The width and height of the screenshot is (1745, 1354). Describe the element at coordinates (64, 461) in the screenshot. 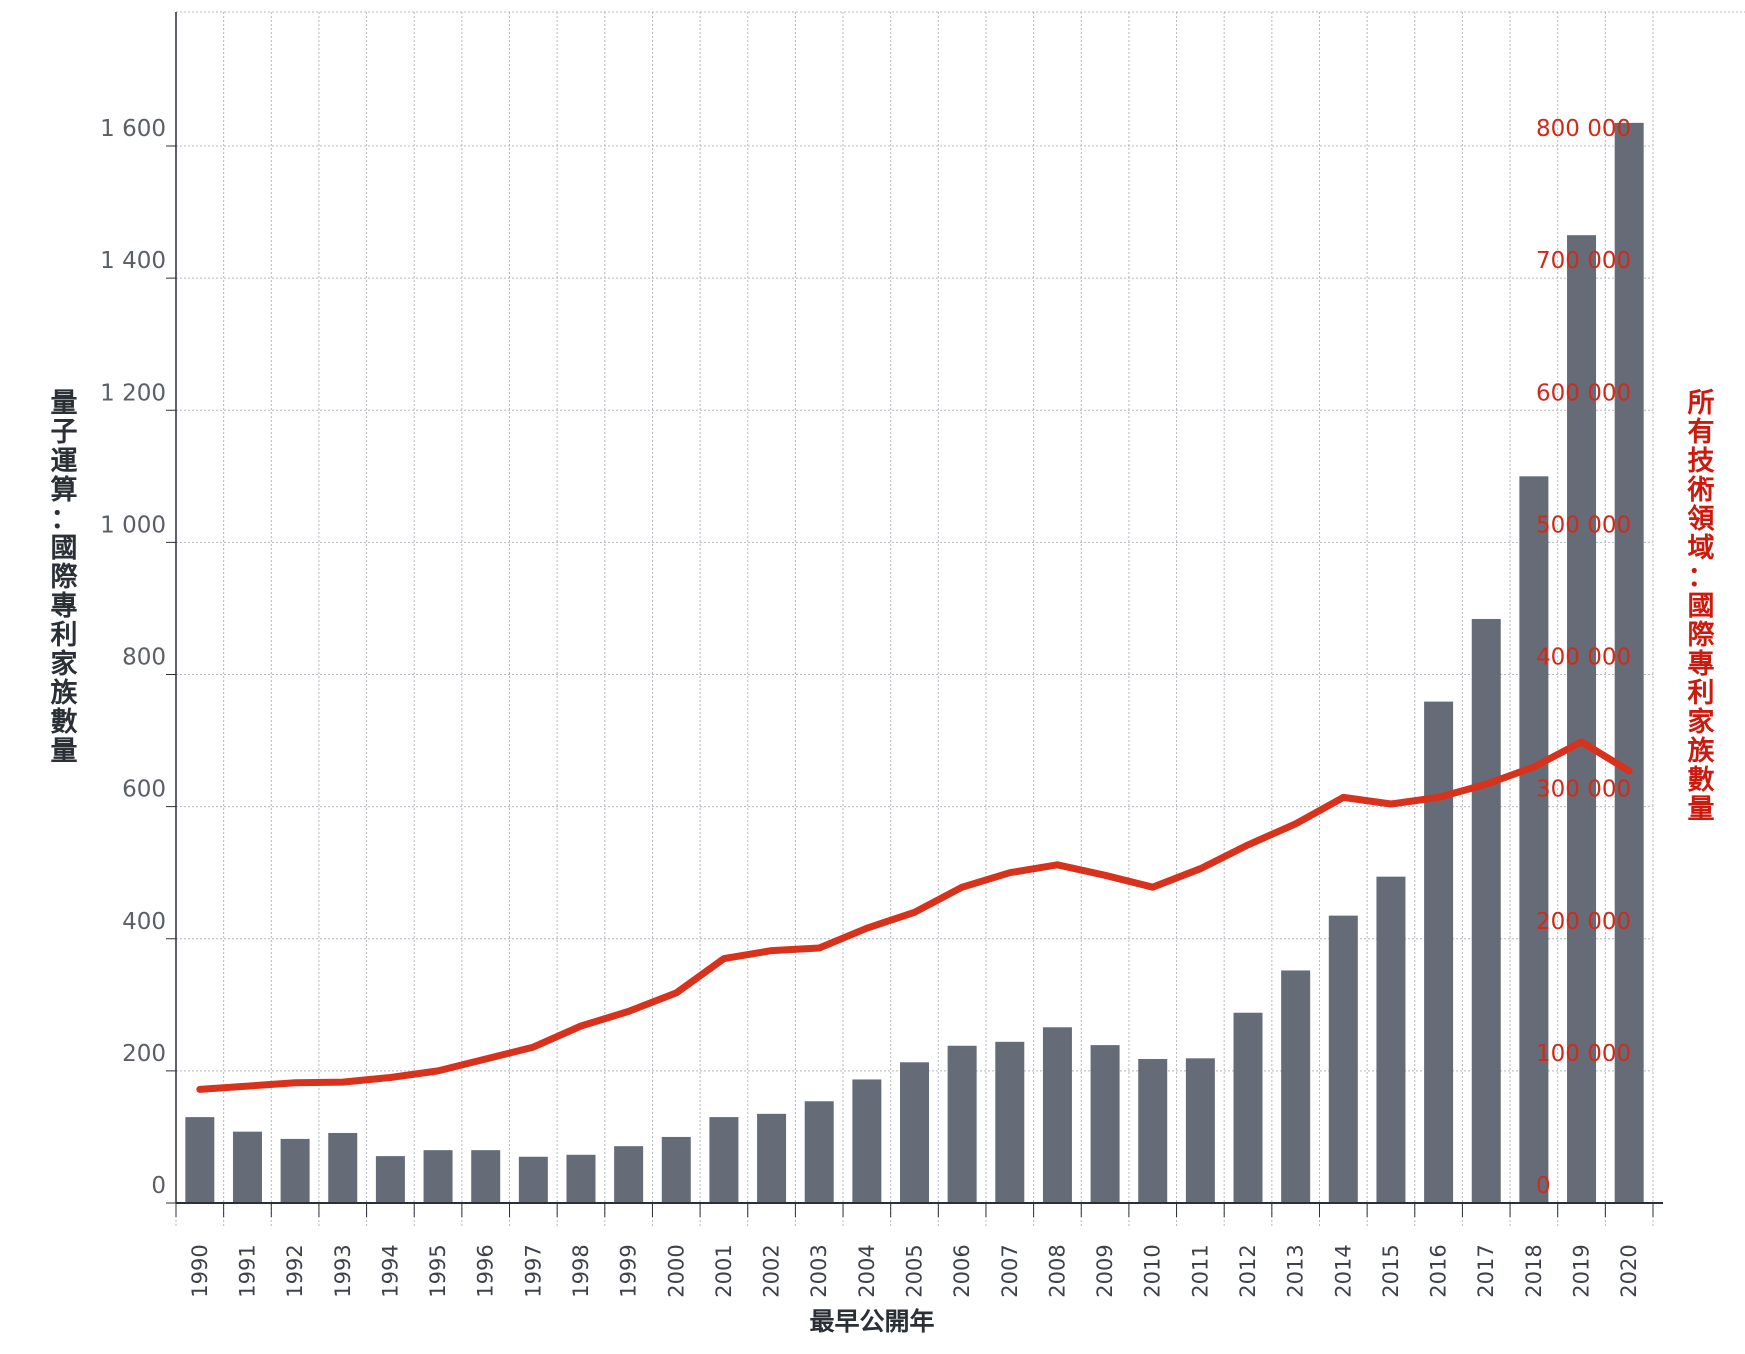

I see `axis-title-char: 運` at that location.